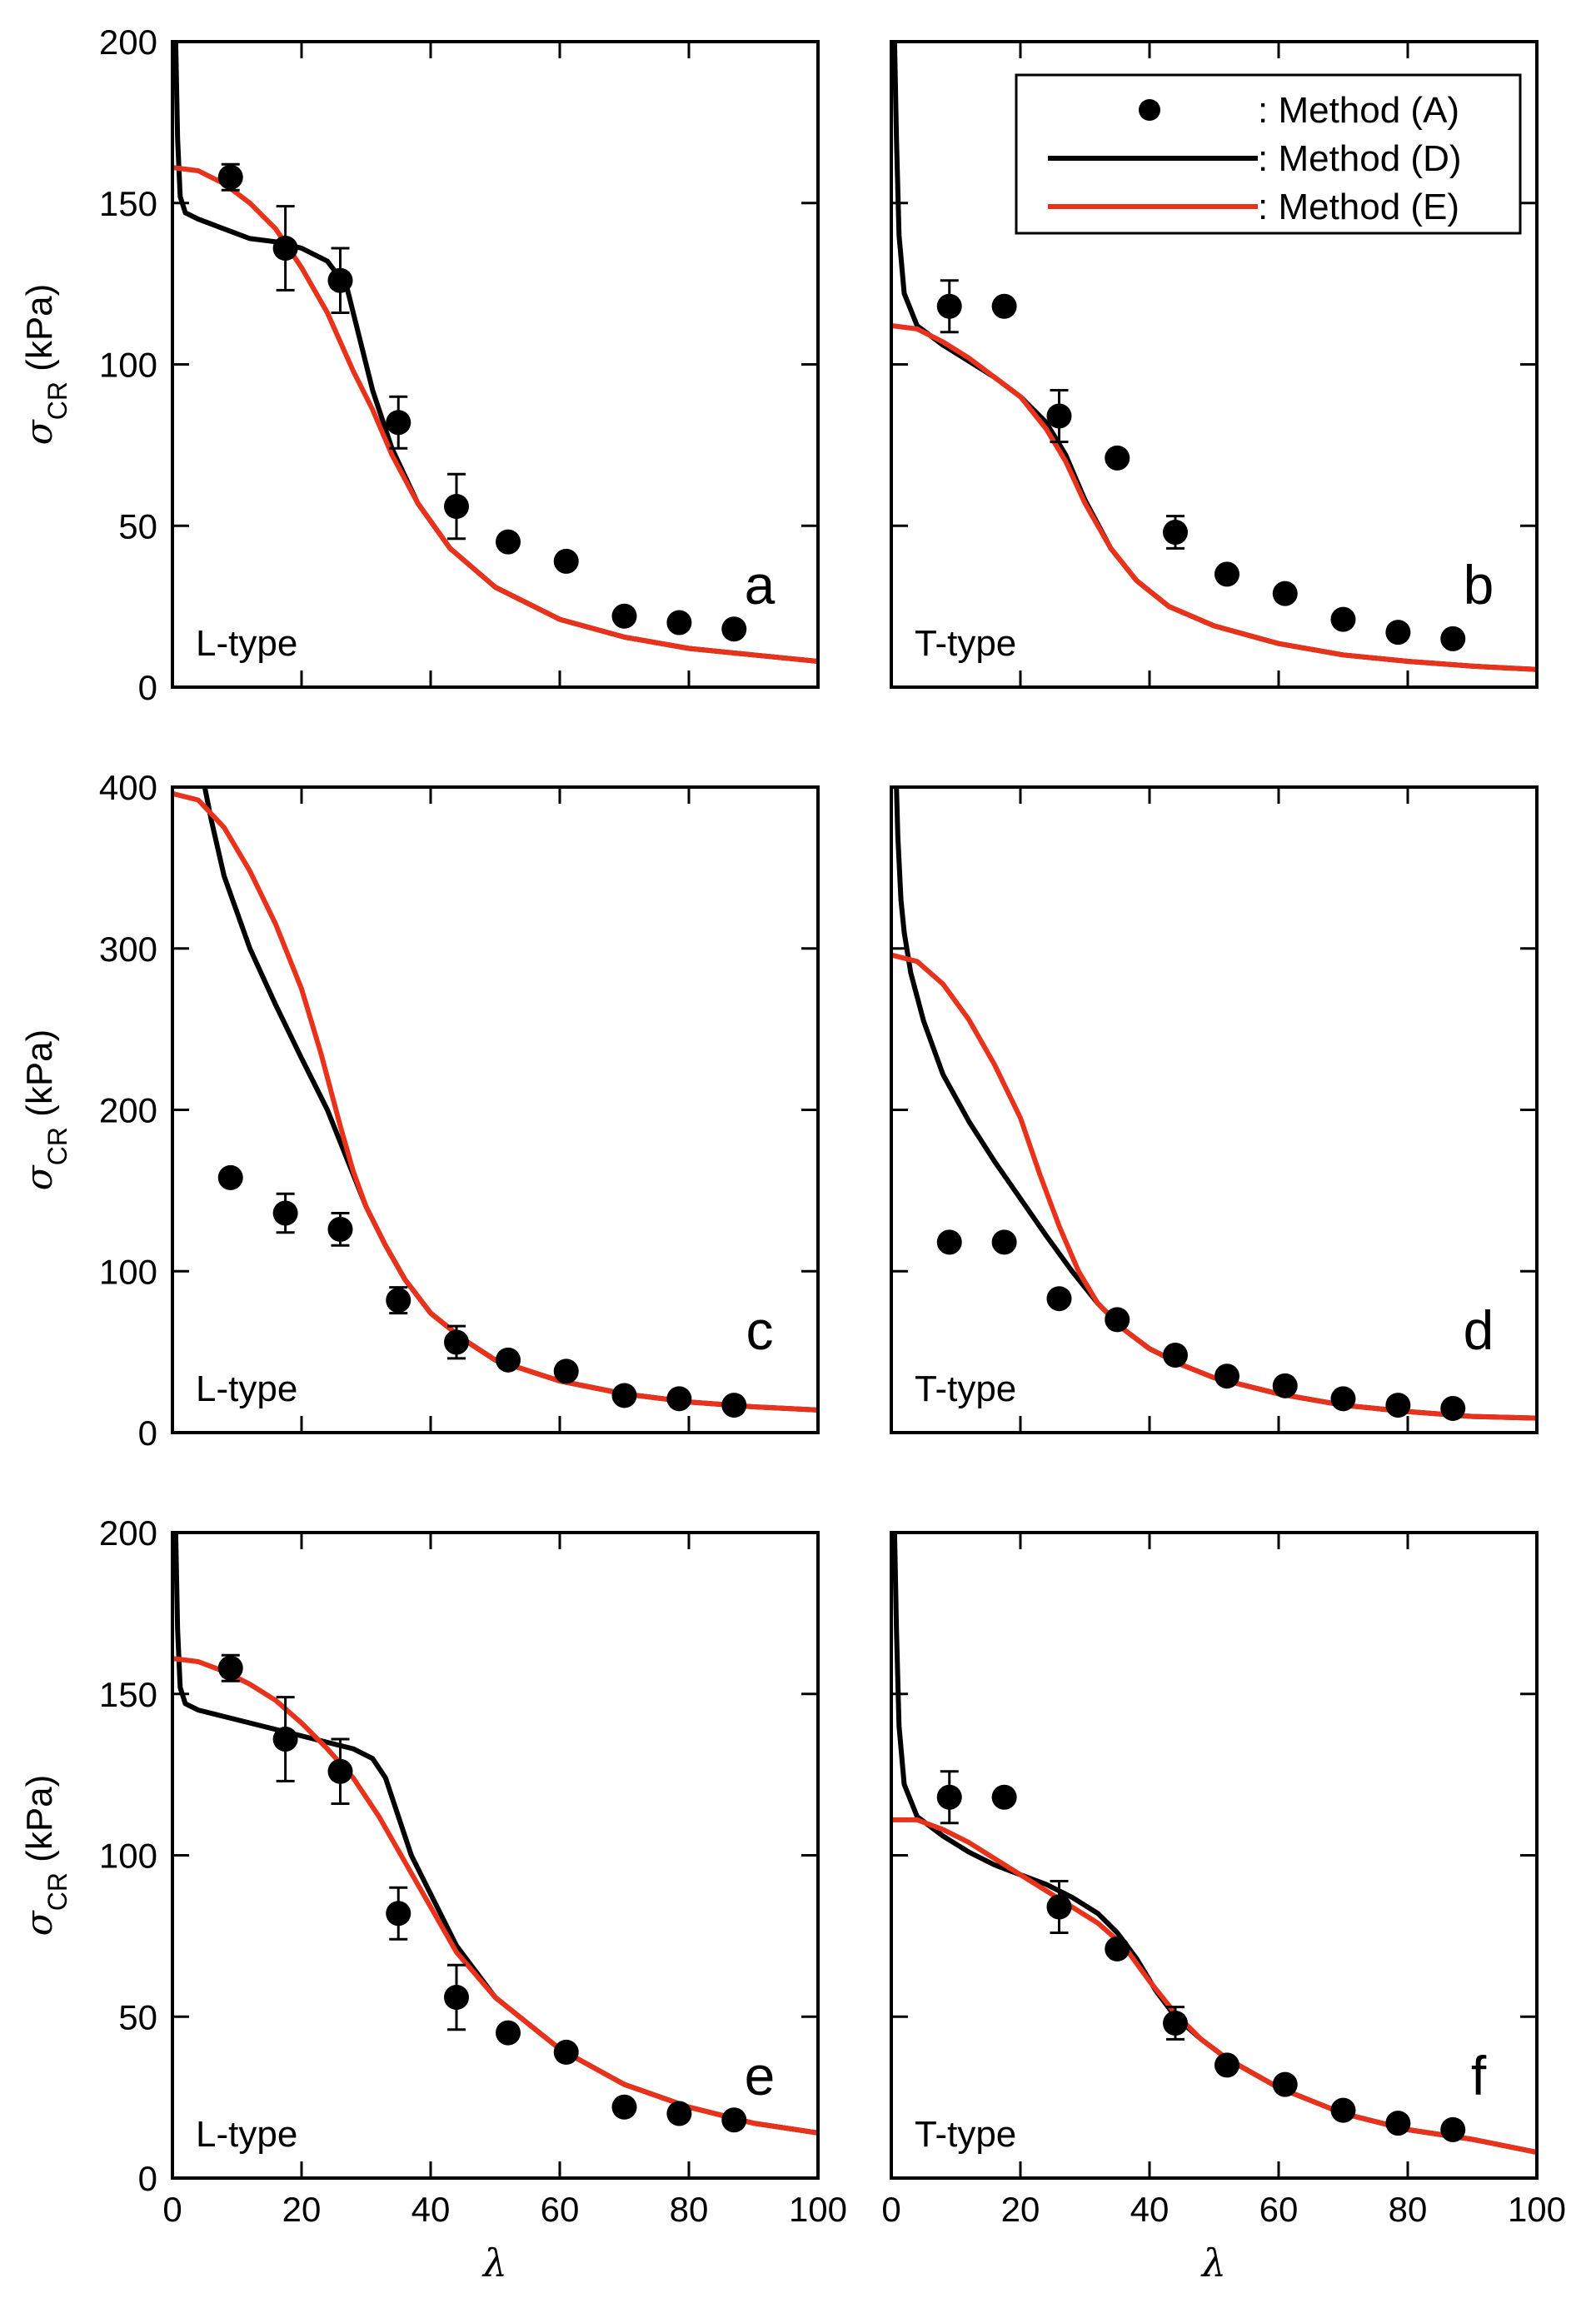 The width and height of the screenshot is (1596, 2308). I want to click on y-tick-label: 100, so click(128, 1857).